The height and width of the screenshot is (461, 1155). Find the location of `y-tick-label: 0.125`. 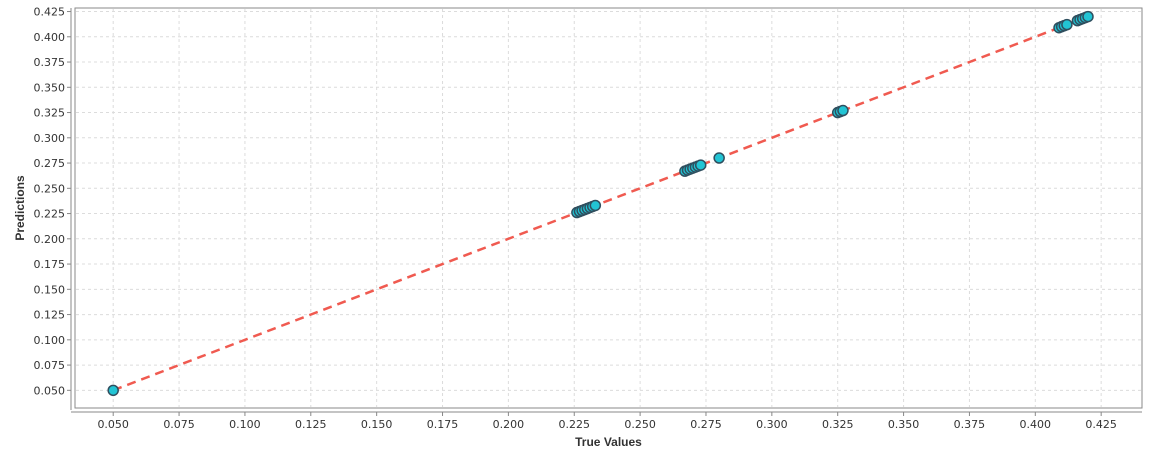

y-tick-label: 0.125 is located at coordinates (50, 315).